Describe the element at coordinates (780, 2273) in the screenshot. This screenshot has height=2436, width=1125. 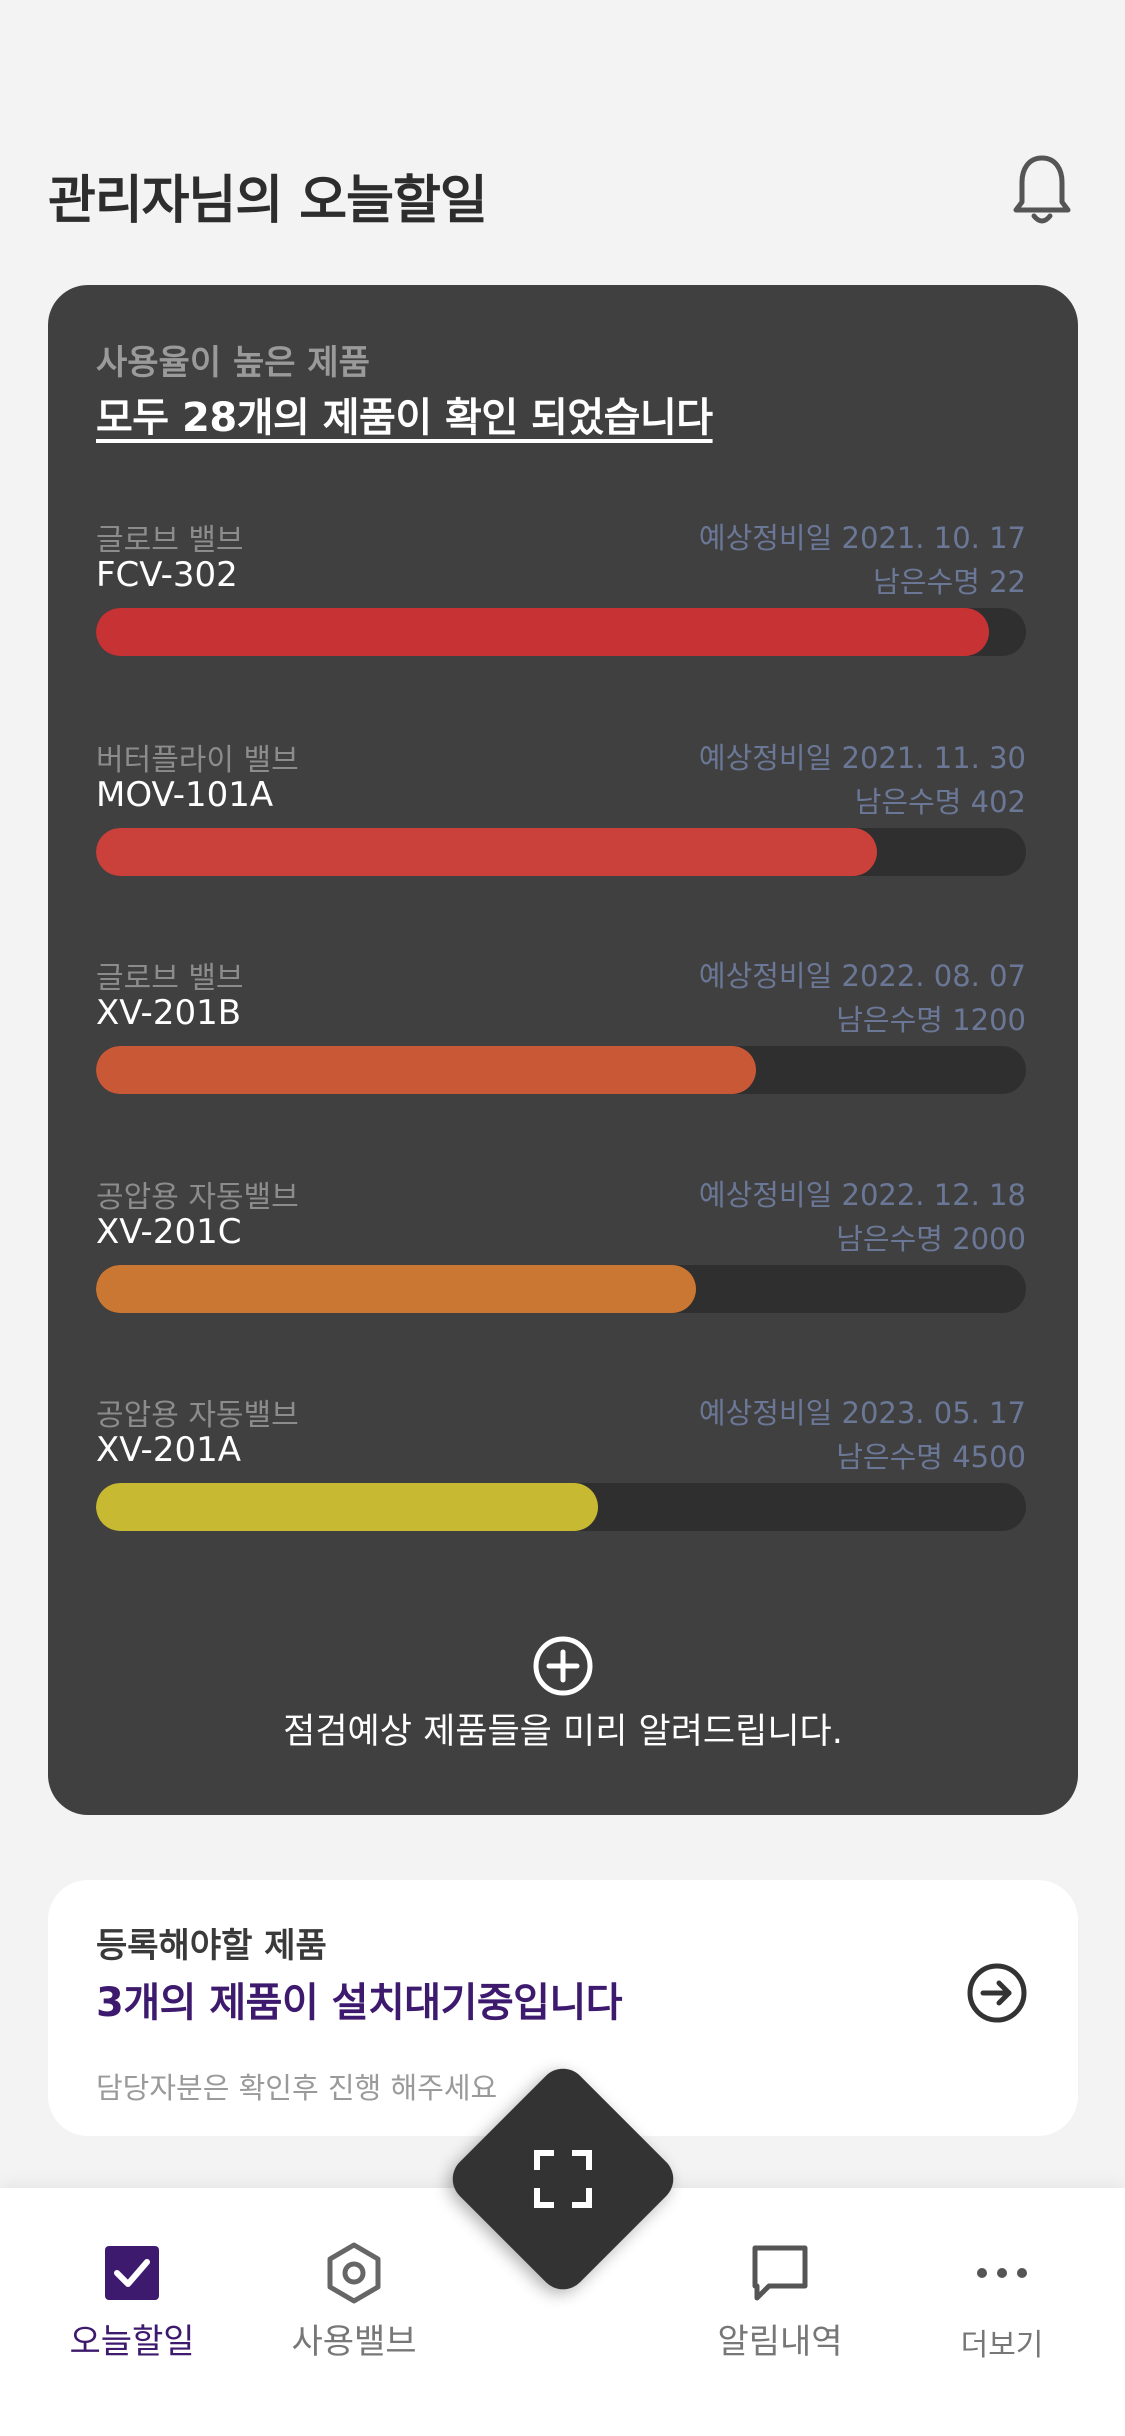
I see `chat-bubble-icon` at that location.